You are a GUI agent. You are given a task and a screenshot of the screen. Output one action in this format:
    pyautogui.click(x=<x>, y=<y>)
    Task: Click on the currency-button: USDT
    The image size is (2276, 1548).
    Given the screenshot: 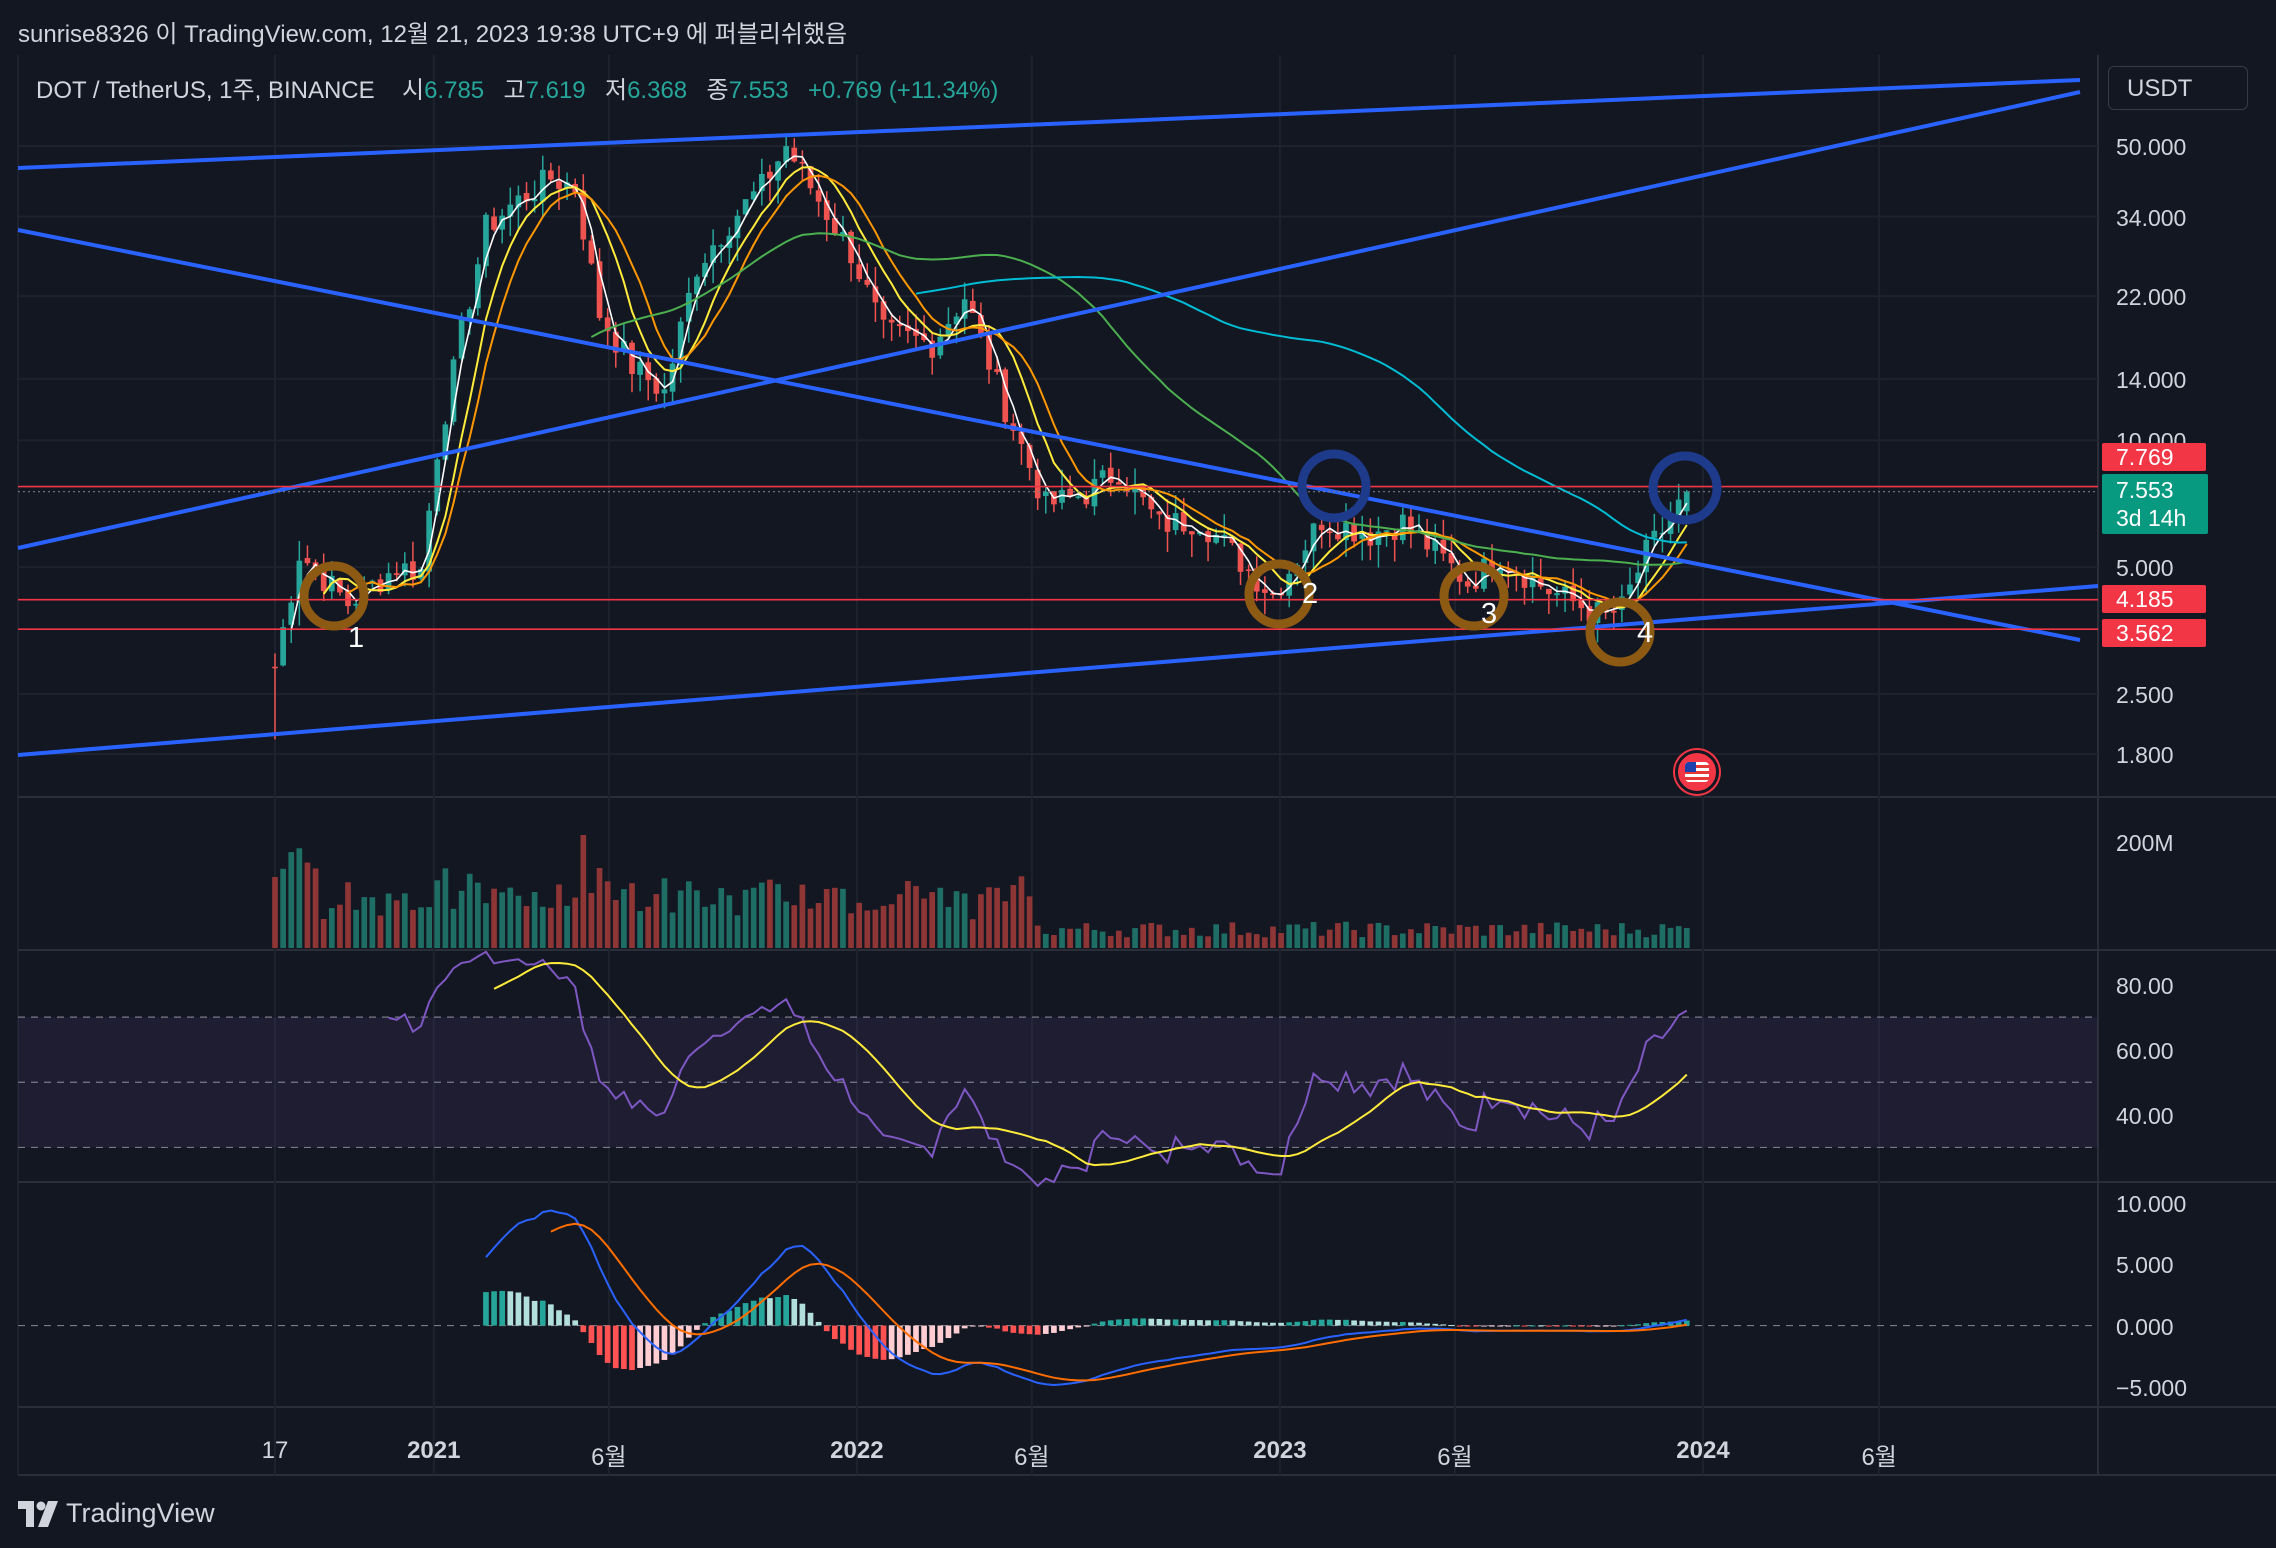 What is the action you would take?
    pyautogui.click(x=2178, y=88)
    